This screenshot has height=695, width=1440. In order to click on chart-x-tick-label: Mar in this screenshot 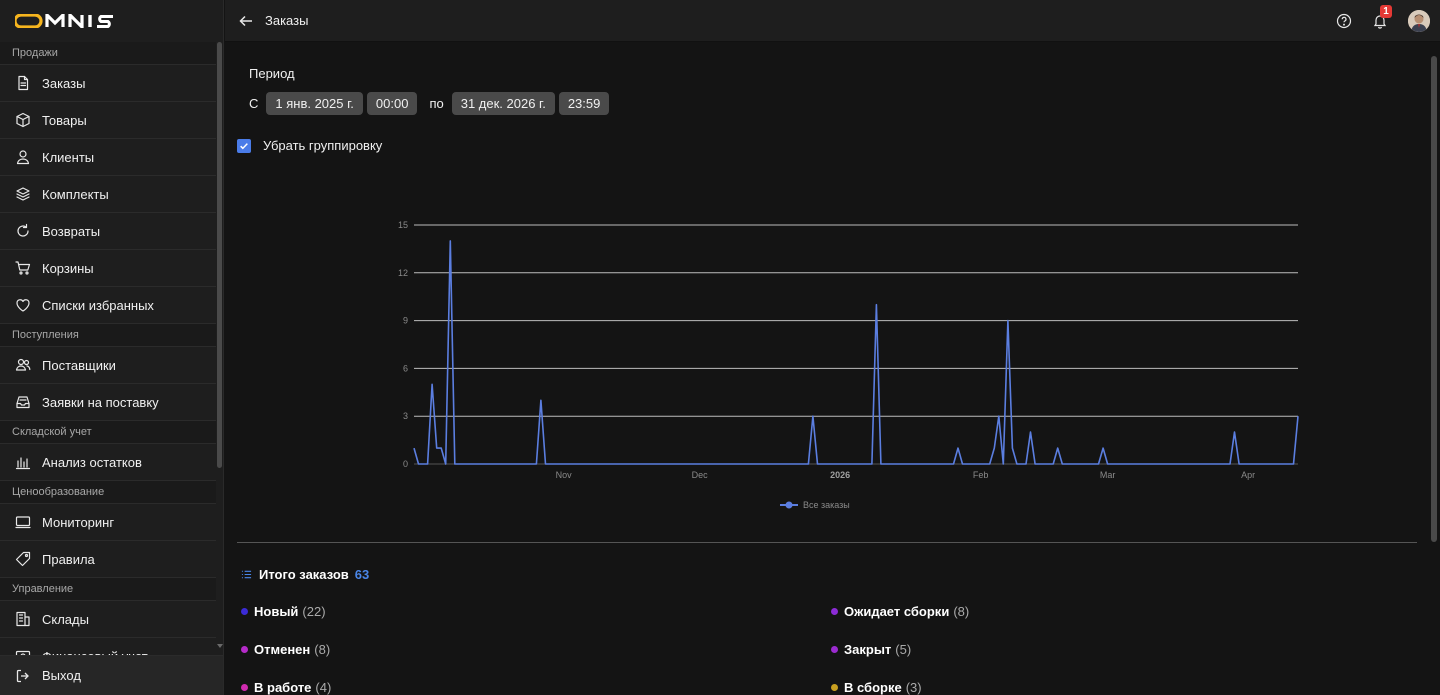, I will do `click(1108, 475)`.